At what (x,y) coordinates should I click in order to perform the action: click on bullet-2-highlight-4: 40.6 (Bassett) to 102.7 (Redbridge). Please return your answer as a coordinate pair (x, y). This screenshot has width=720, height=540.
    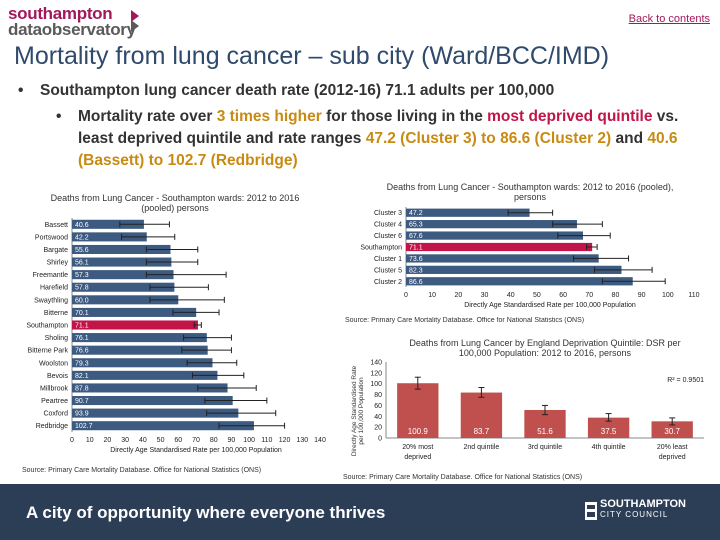
    Looking at the image, I should click on (378, 149).